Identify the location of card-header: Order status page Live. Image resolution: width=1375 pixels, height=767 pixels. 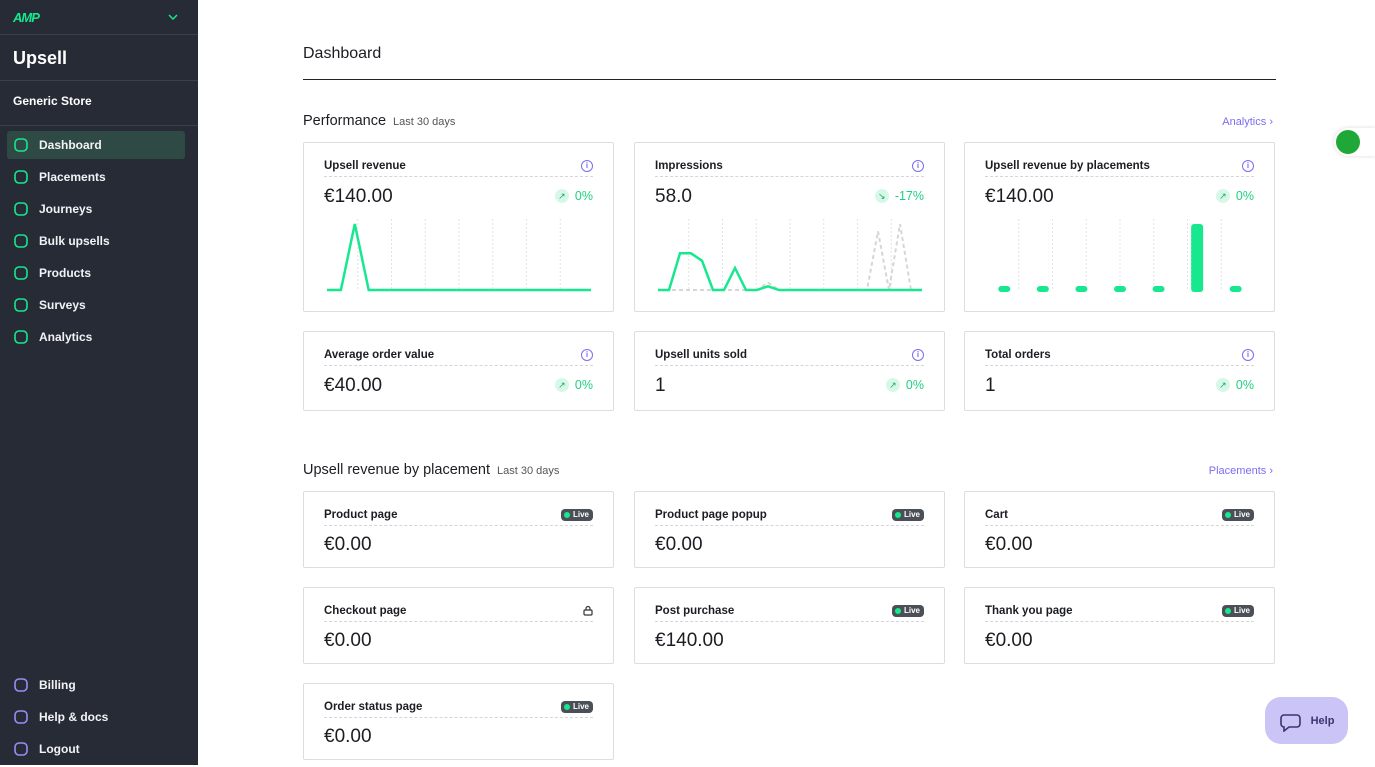
(458, 707).